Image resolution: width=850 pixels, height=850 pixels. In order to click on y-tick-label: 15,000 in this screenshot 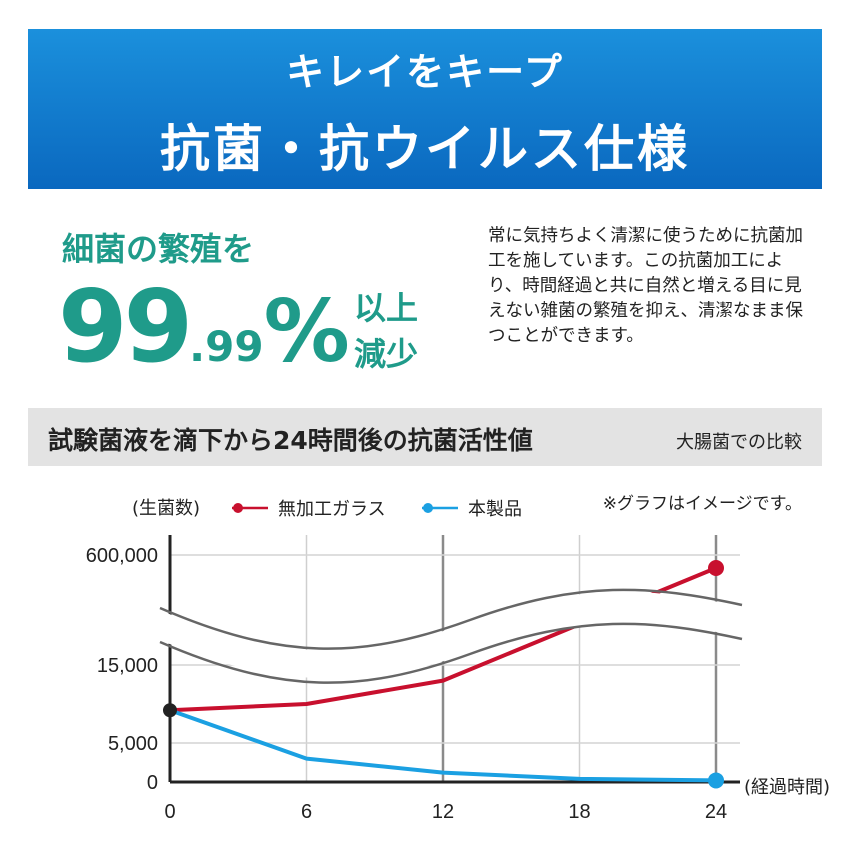, I will do `click(127, 666)`.